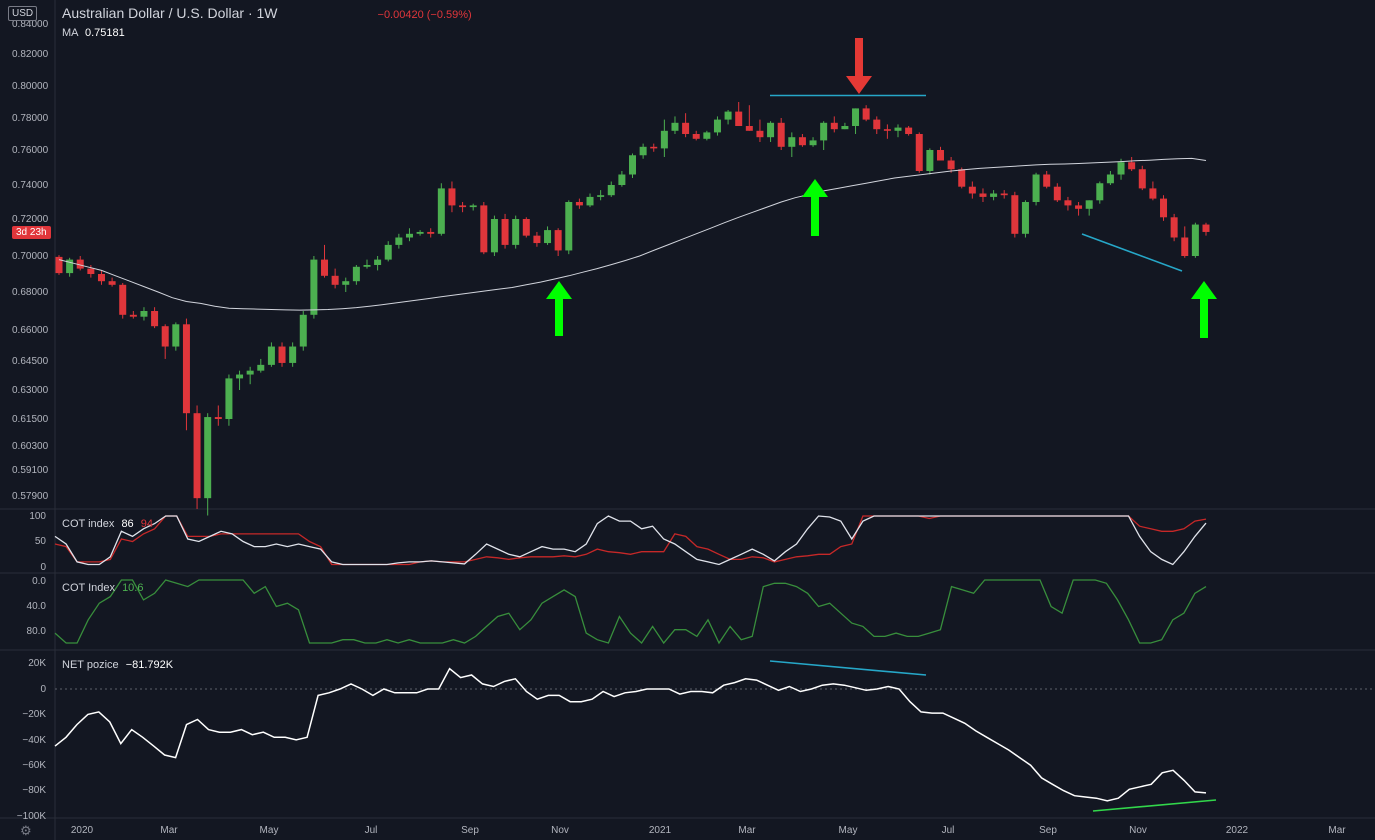 The image size is (1375, 840). I want to click on price-tick-label: 0.76000, so click(30, 150).